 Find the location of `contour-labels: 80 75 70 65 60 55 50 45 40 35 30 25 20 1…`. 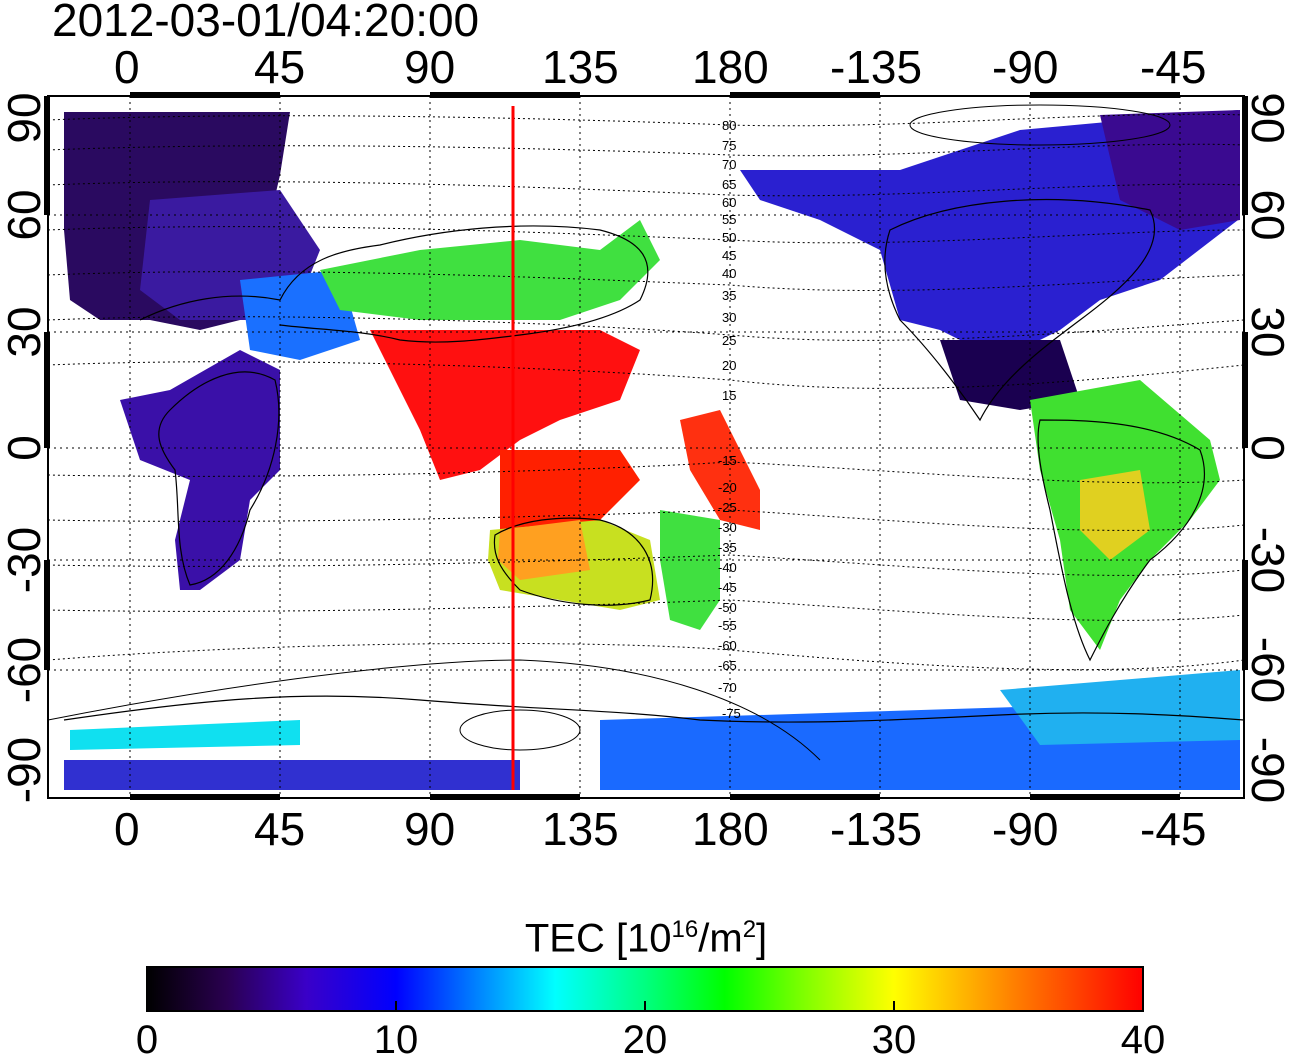

contour-labels: 80 75 70 65 60 55 50 45 40 35 30 25 20 1… is located at coordinates (729, 419).